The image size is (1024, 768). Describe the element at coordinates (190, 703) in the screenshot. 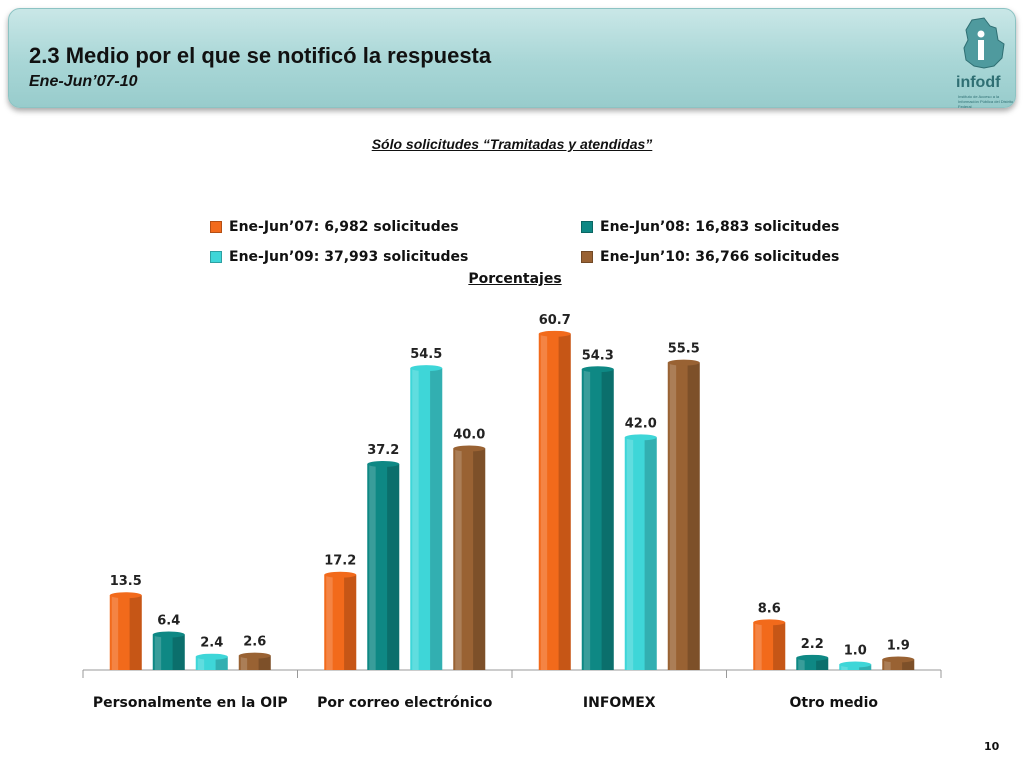

I see `category-label: Personalmente en la OIP` at that location.